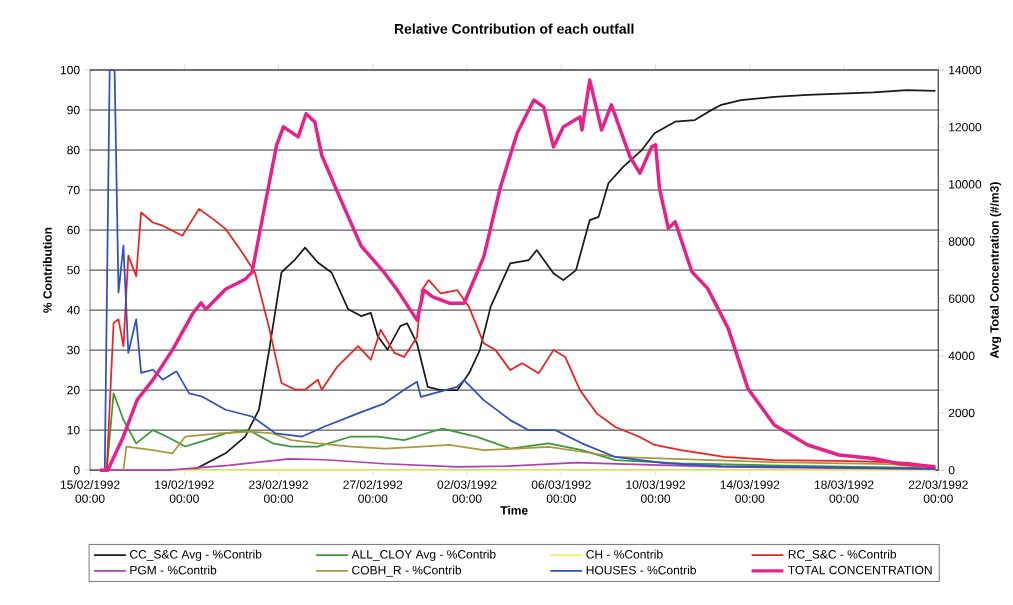  Describe the element at coordinates (514, 28) in the screenshot. I see `chart-title: Relative Contribution of each outfall` at that location.